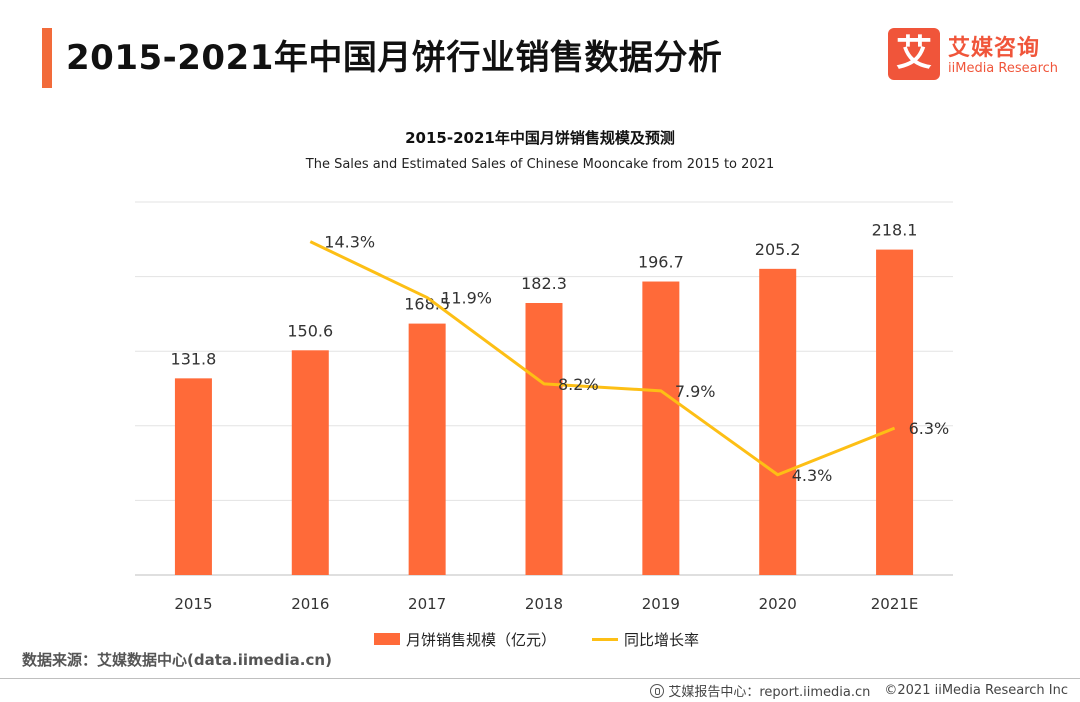 The image size is (1080, 702). I want to click on growth-rate-label: 6.3%, so click(929, 428).